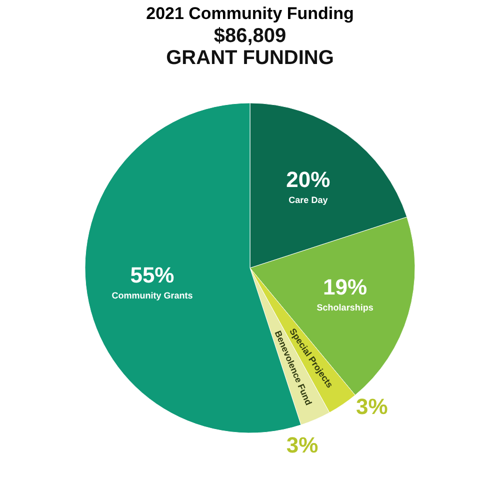 The width and height of the screenshot is (500, 500). What do you see at coordinates (250, 13) in the screenshot?
I see `chart-title: 2021 Community Funding` at bounding box center [250, 13].